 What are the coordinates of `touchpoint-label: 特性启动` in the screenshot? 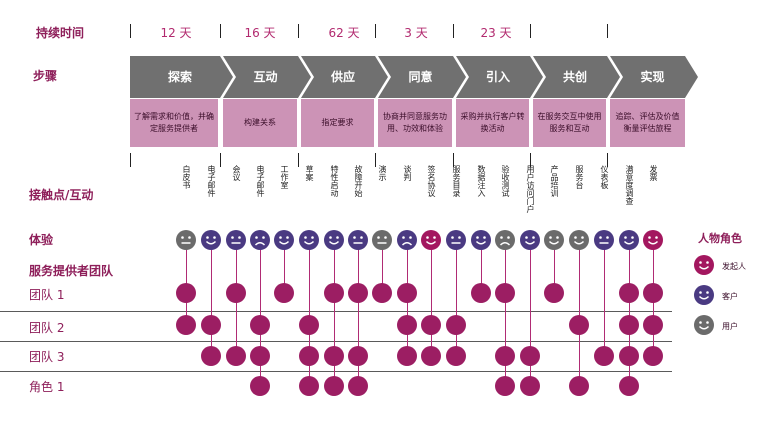 It's located at (334, 195).